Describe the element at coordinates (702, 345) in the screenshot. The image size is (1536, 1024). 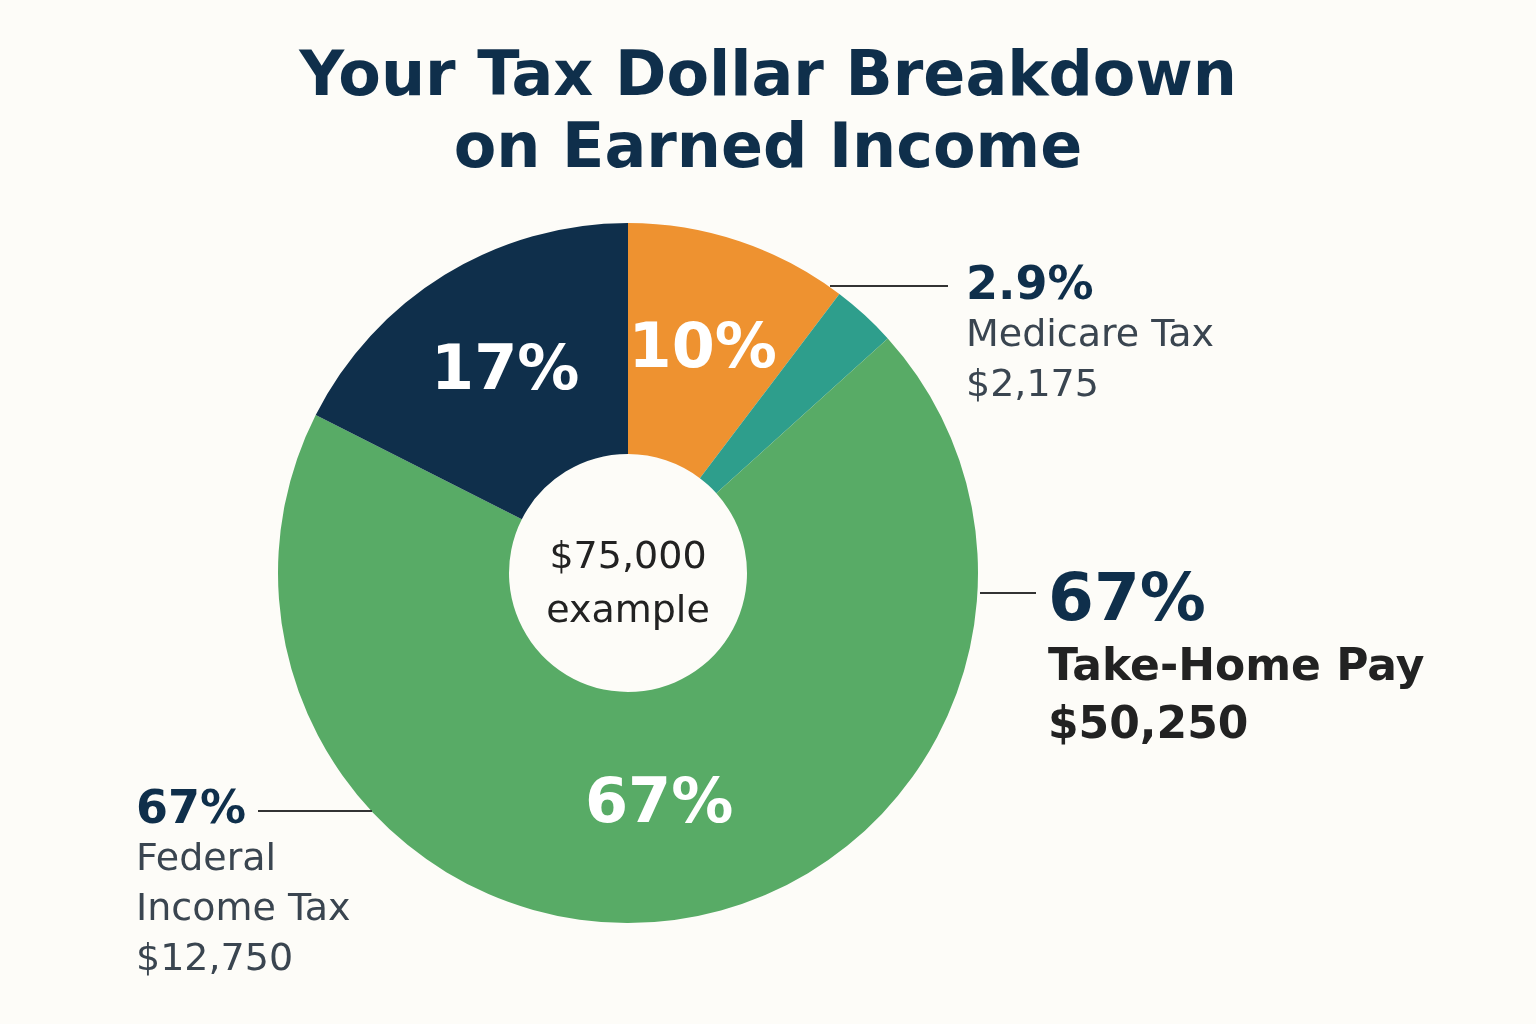
I see `data-label: 10%` at that location.